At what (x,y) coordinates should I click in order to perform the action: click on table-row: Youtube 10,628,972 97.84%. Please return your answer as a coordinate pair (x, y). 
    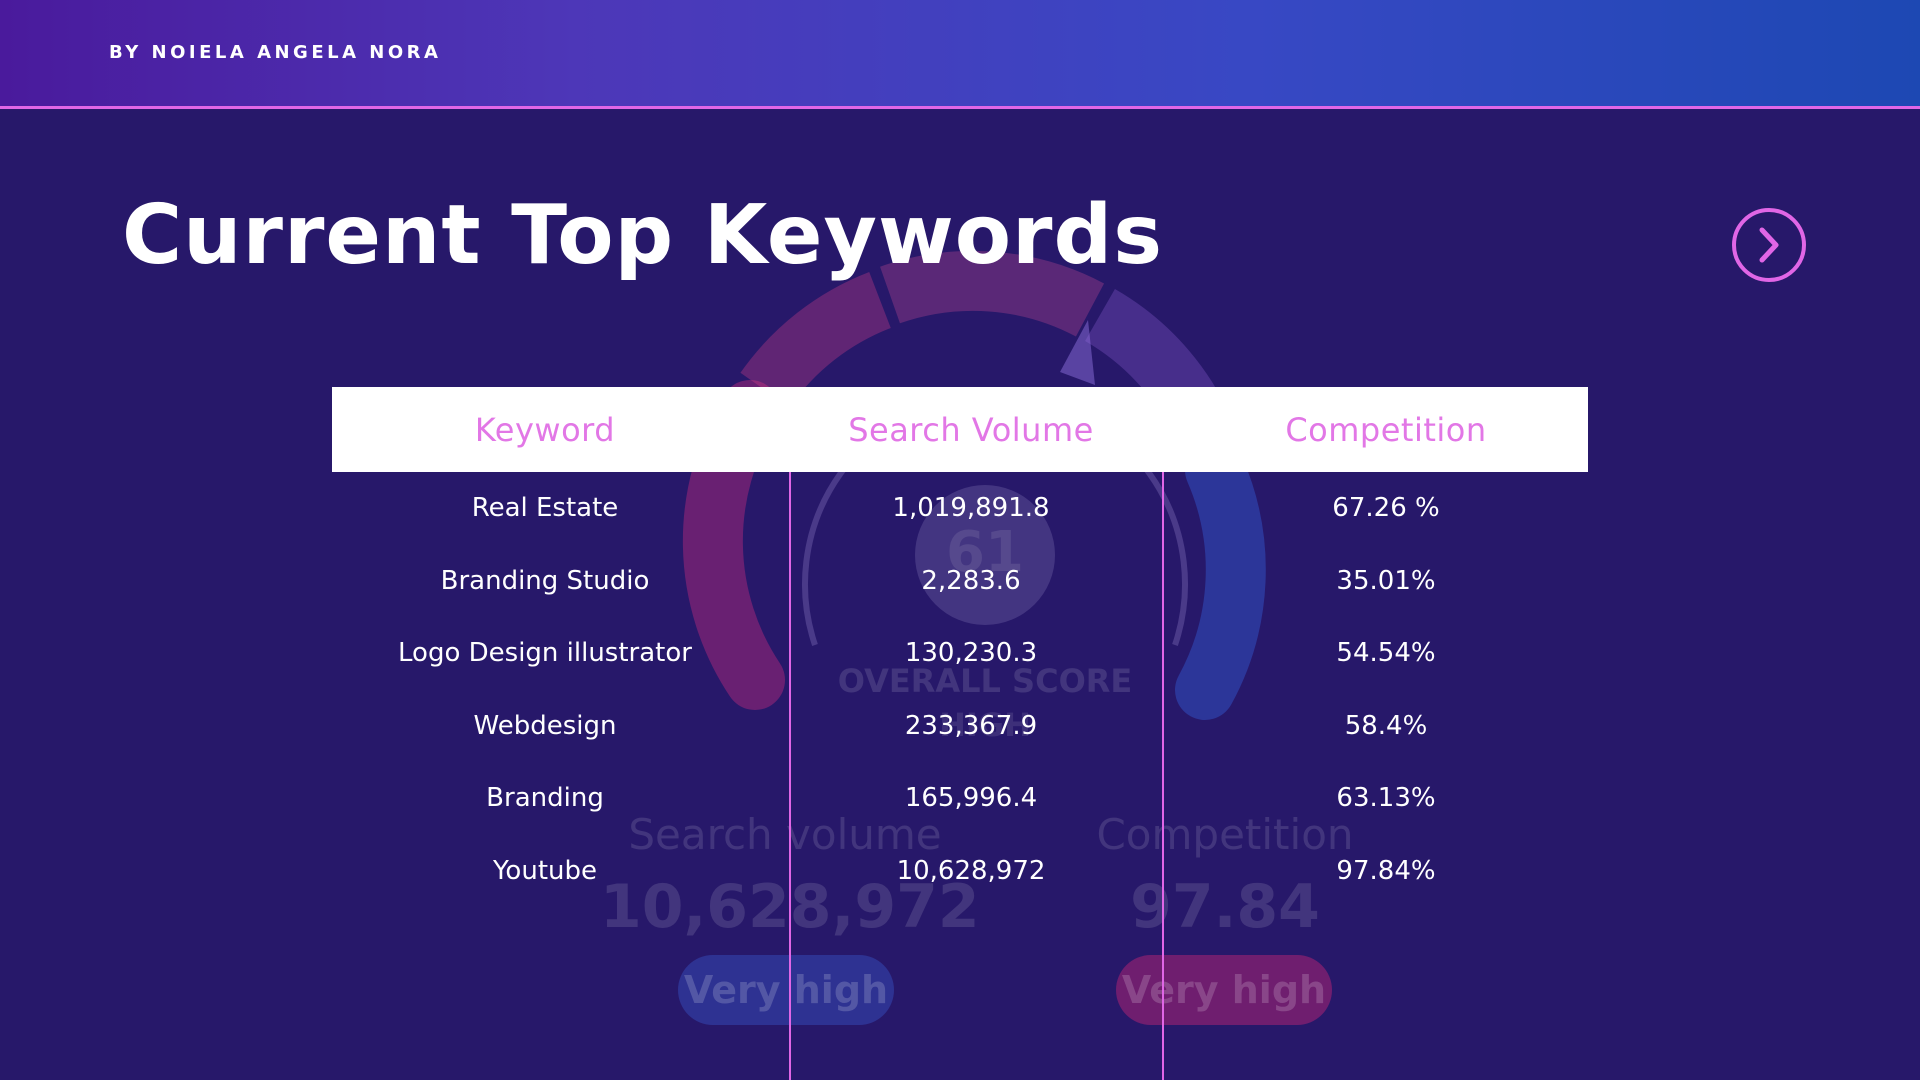
    Looking at the image, I should click on (960, 871).